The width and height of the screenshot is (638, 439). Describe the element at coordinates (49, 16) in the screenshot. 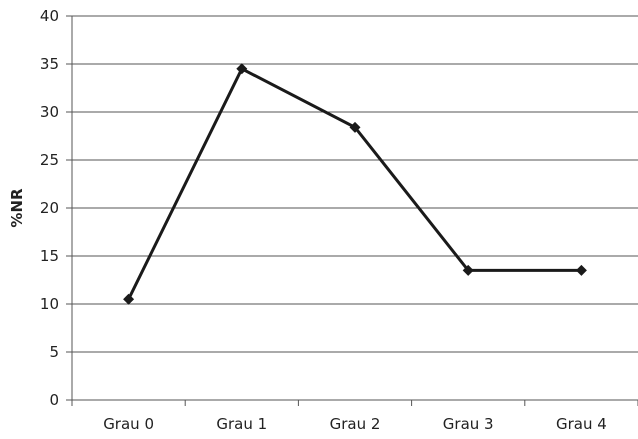

I see `y-tick-label-40: 40` at that location.